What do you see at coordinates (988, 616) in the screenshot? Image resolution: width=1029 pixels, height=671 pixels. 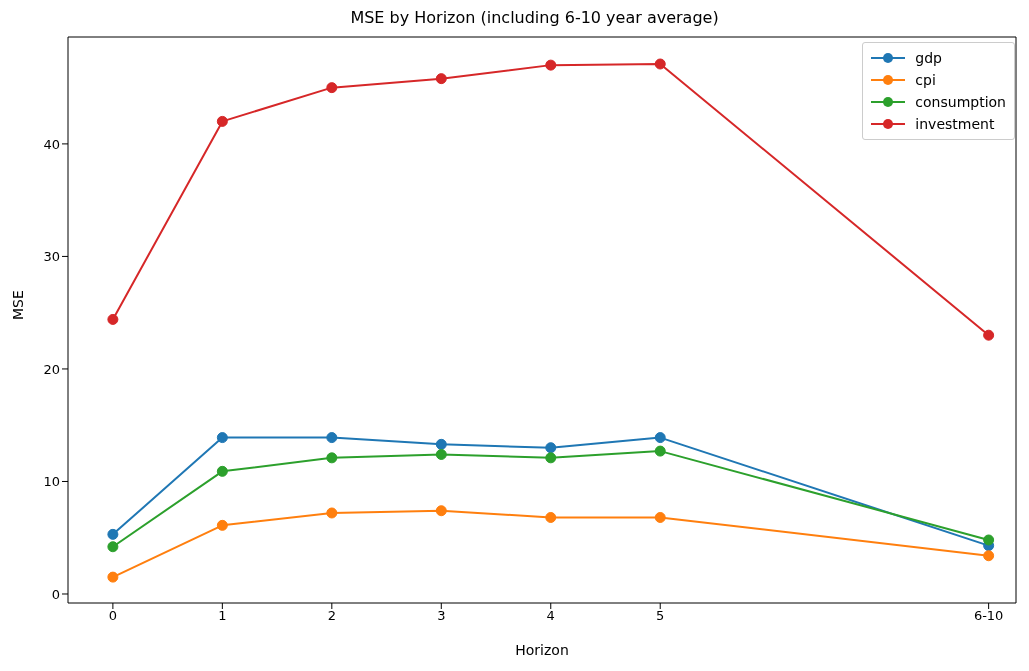 I see `x-tick-label: 6-10` at bounding box center [988, 616].